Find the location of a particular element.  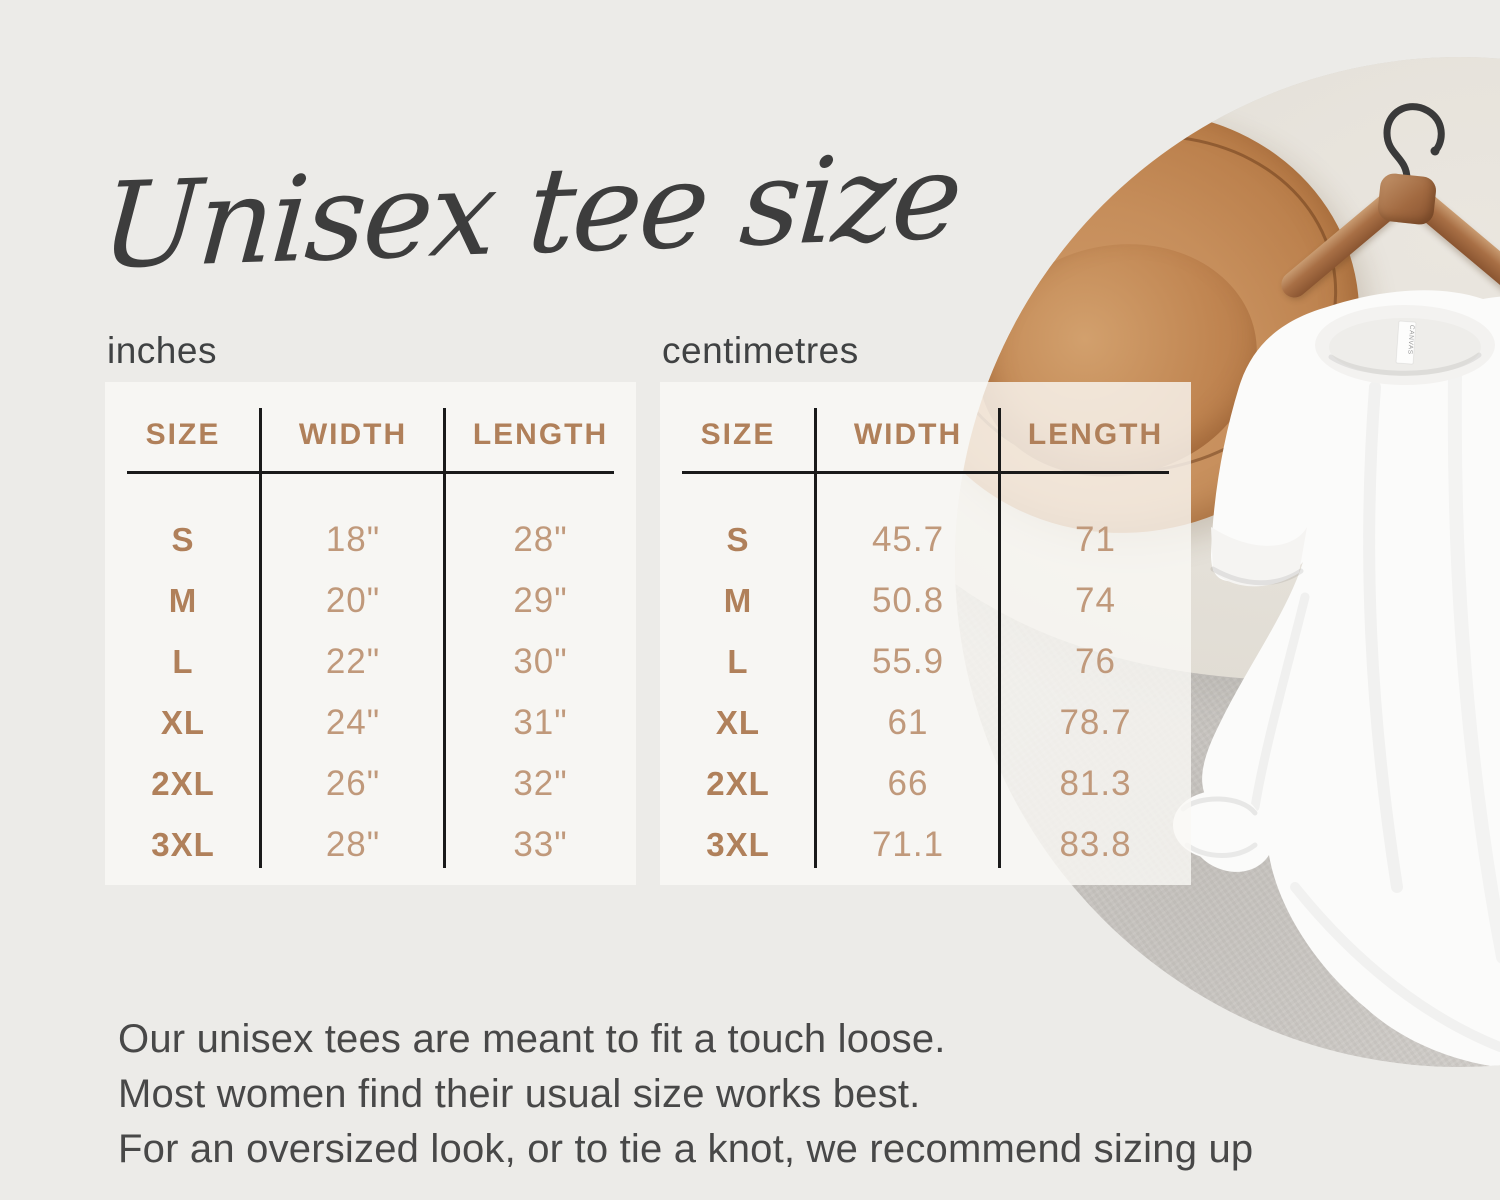

neck-tag-text: CANVAS is located at coordinates (1410, 340).